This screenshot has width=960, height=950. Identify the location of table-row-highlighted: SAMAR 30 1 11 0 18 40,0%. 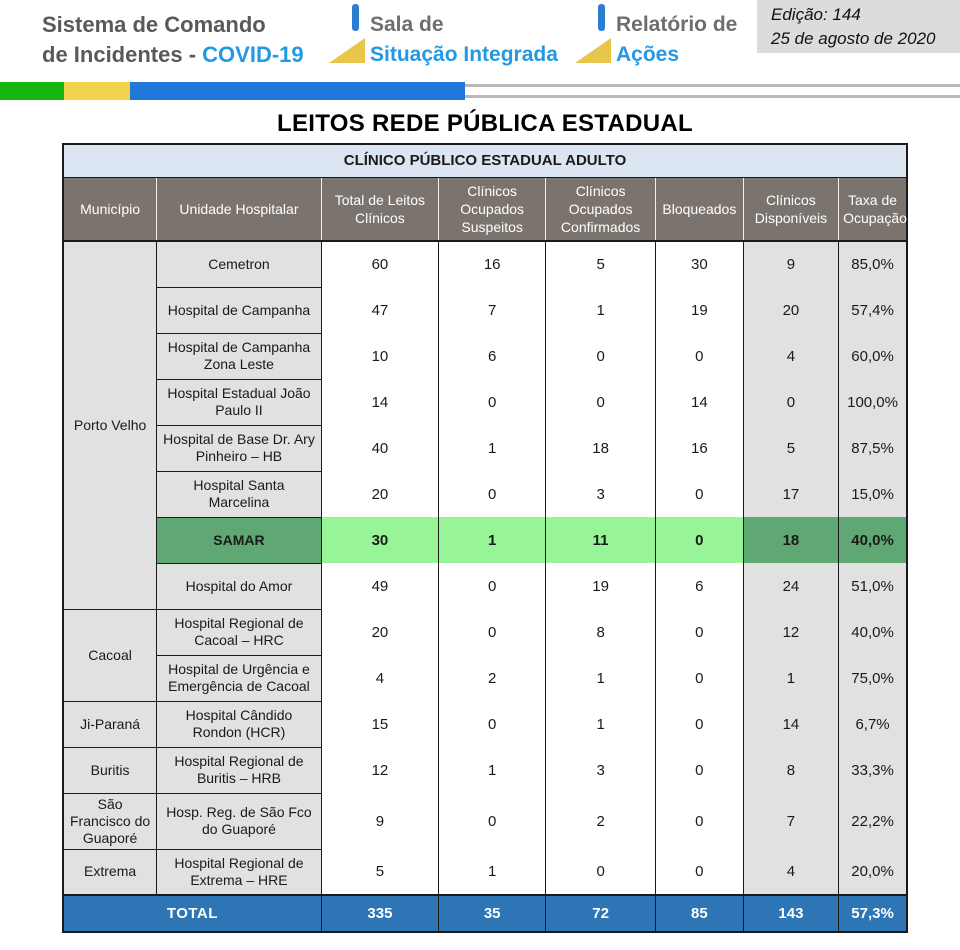
(485, 540).